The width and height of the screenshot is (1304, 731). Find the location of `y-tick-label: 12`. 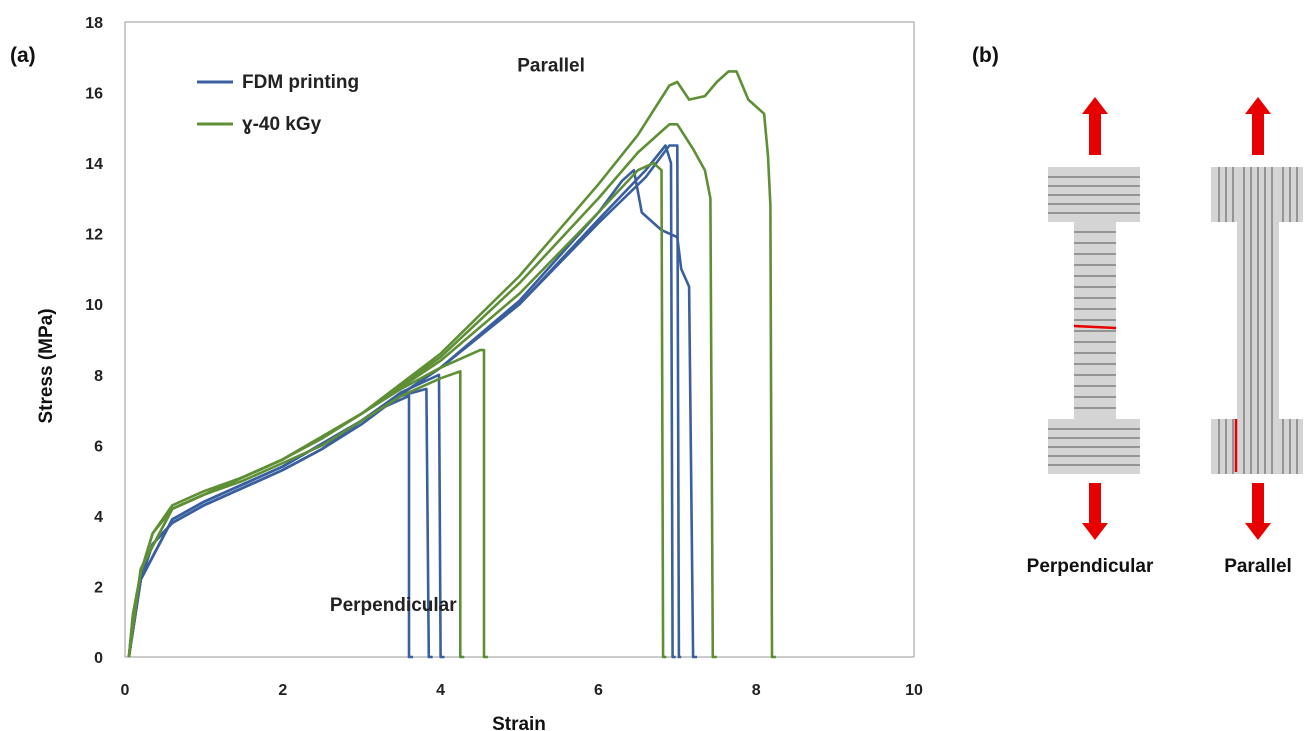

y-tick-label: 12 is located at coordinates (94, 235).